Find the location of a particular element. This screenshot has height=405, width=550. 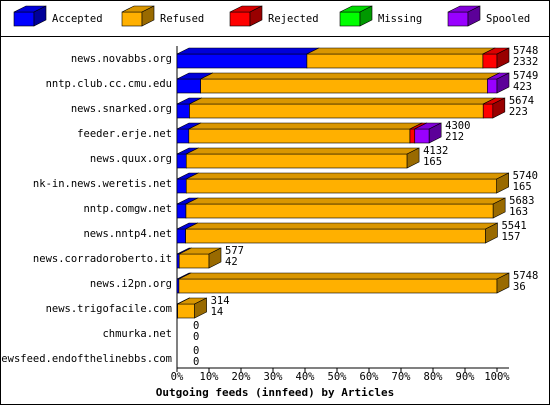

accepted-label: 2332 is located at coordinates (525, 62).